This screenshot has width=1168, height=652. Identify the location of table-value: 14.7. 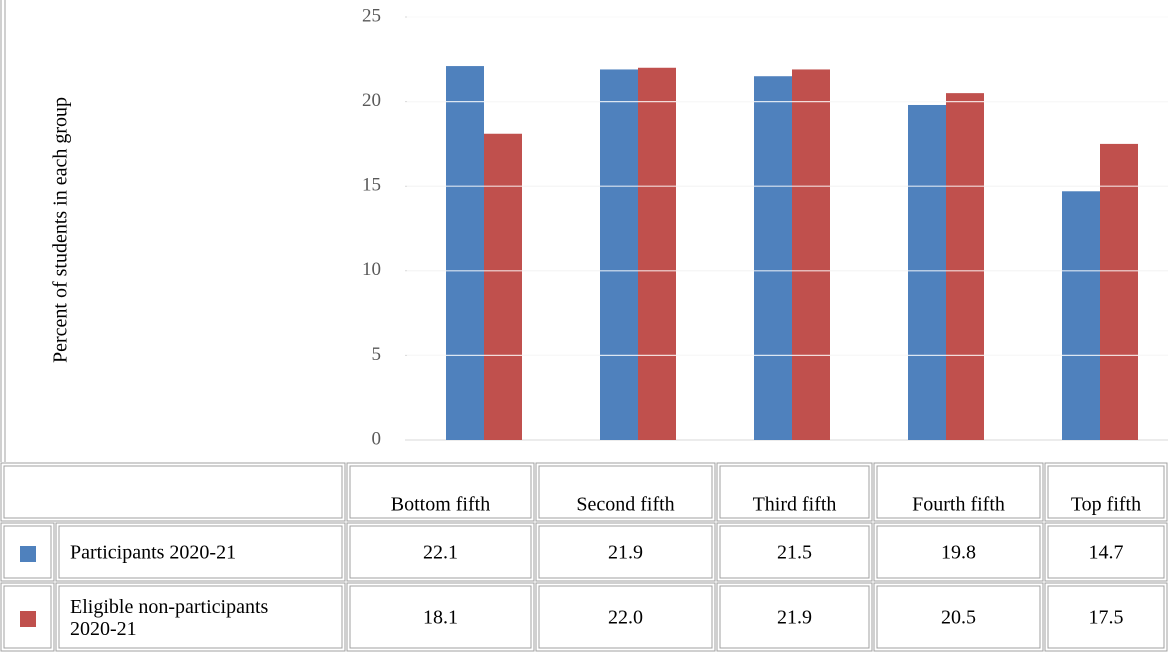
(1106, 553).